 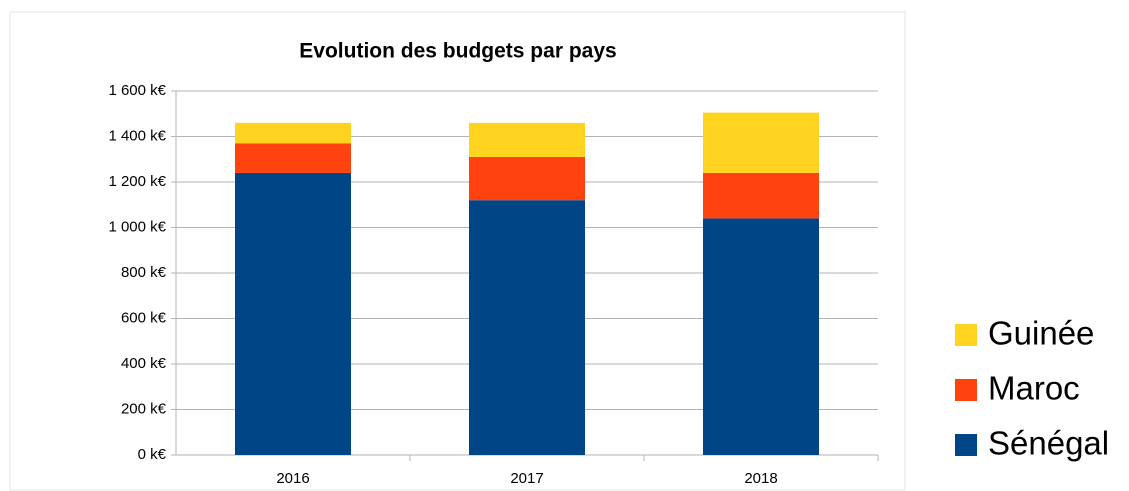 What do you see at coordinates (1048, 443) in the screenshot?
I see `legend-label: Sénégal` at bounding box center [1048, 443].